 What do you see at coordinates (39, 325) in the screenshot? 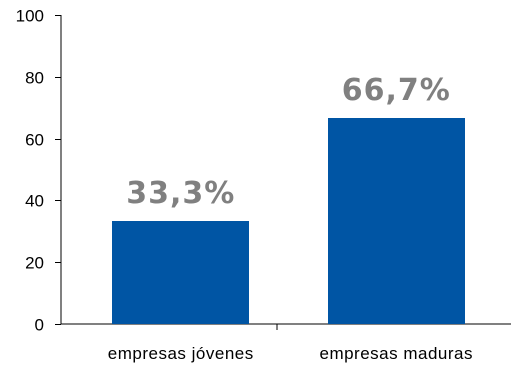
I see `y-tick-label: 0` at bounding box center [39, 325].